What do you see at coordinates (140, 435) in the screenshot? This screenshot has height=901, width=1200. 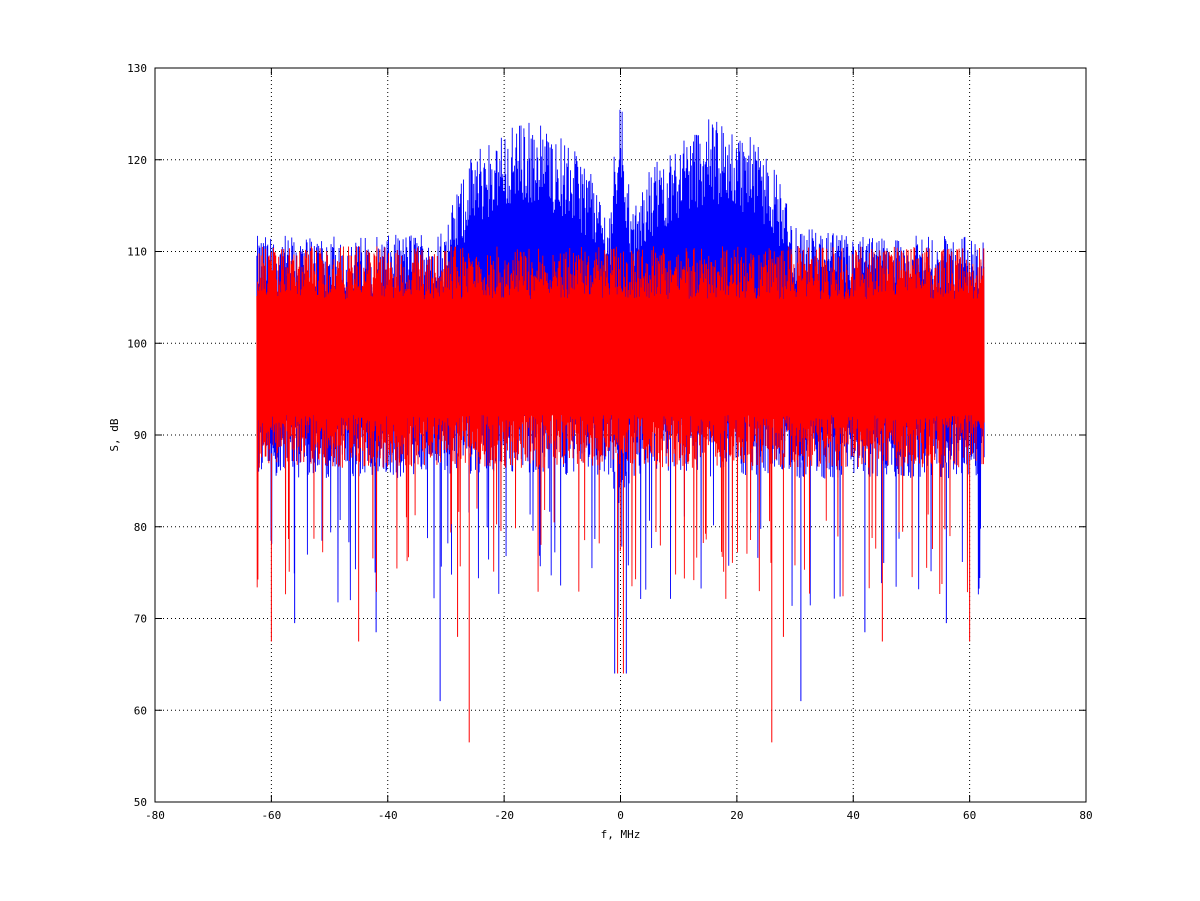 I see `y-tick-label: 90` at bounding box center [140, 435].